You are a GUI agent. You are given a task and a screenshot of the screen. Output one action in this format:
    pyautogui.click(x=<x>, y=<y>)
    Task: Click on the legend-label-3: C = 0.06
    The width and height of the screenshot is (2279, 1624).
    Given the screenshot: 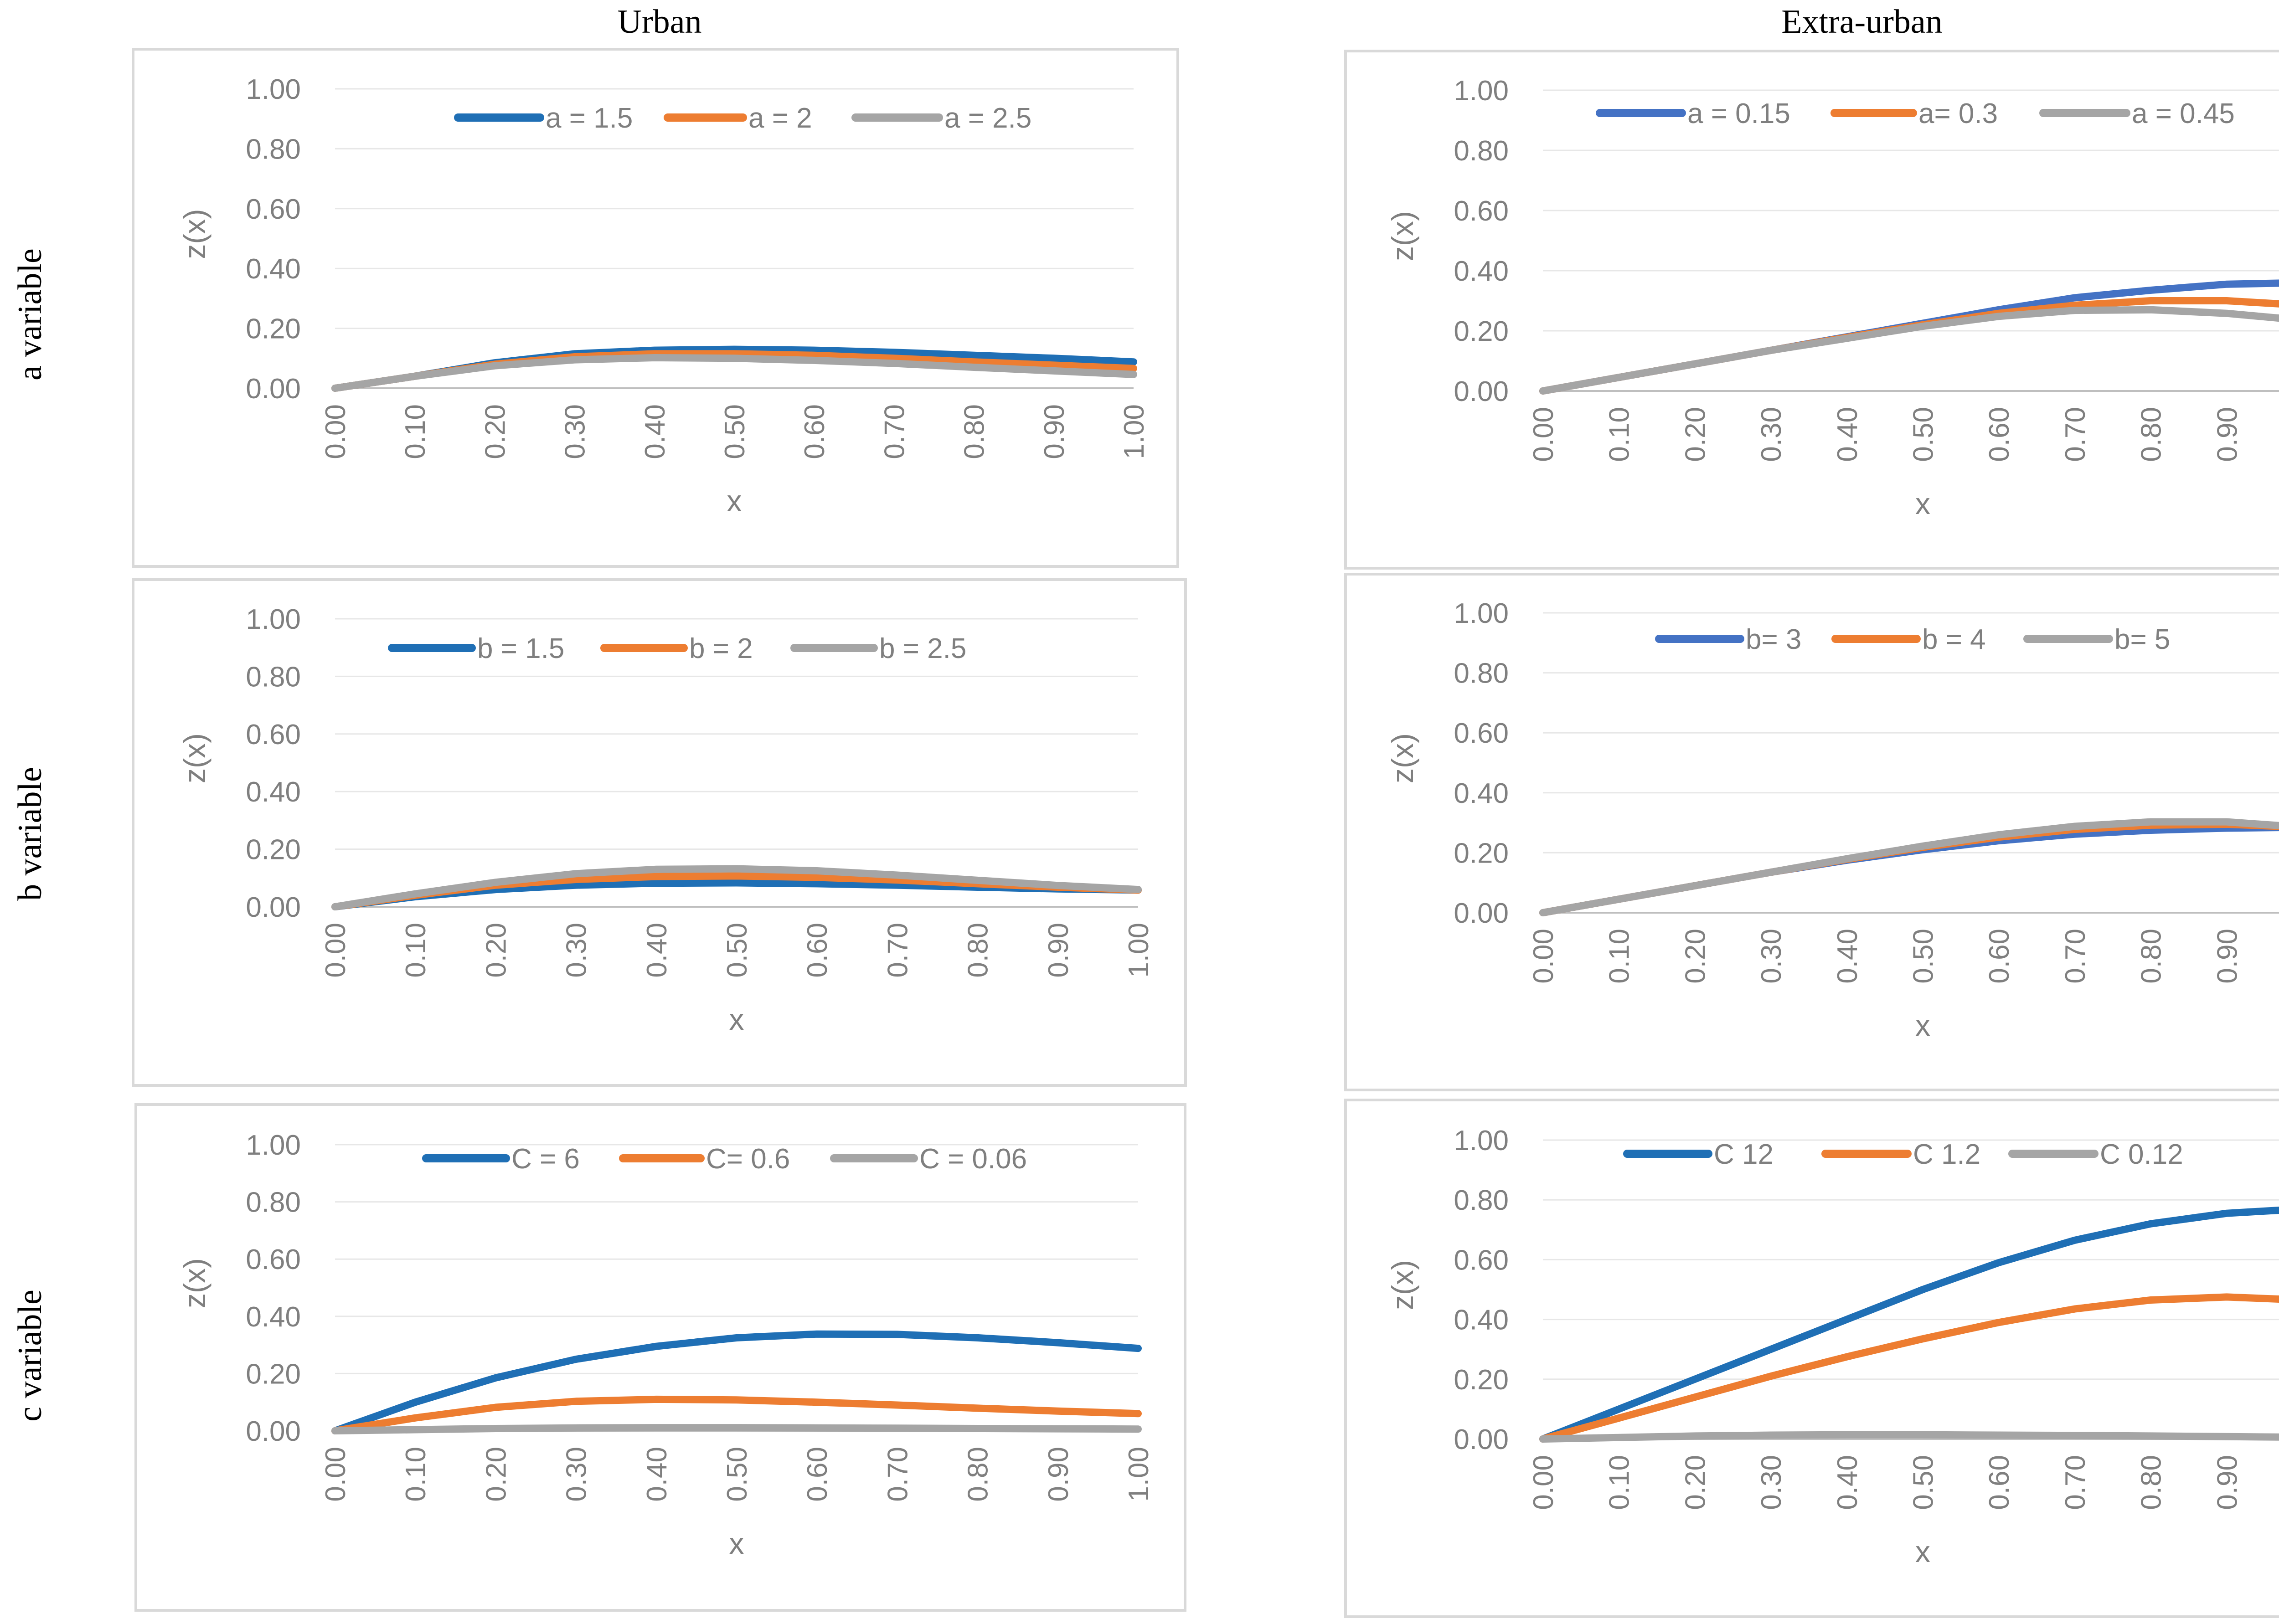 What is the action you would take?
    pyautogui.click(x=973, y=1159)
    